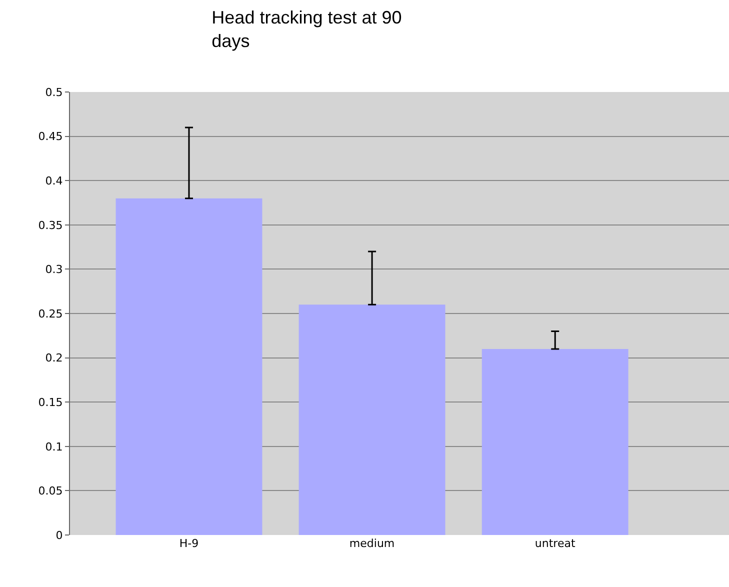  What do you see at coordinates (54, 447) in the screenshot?
I see `y-tick-label: 0.1` at bounding box center [54, 447].